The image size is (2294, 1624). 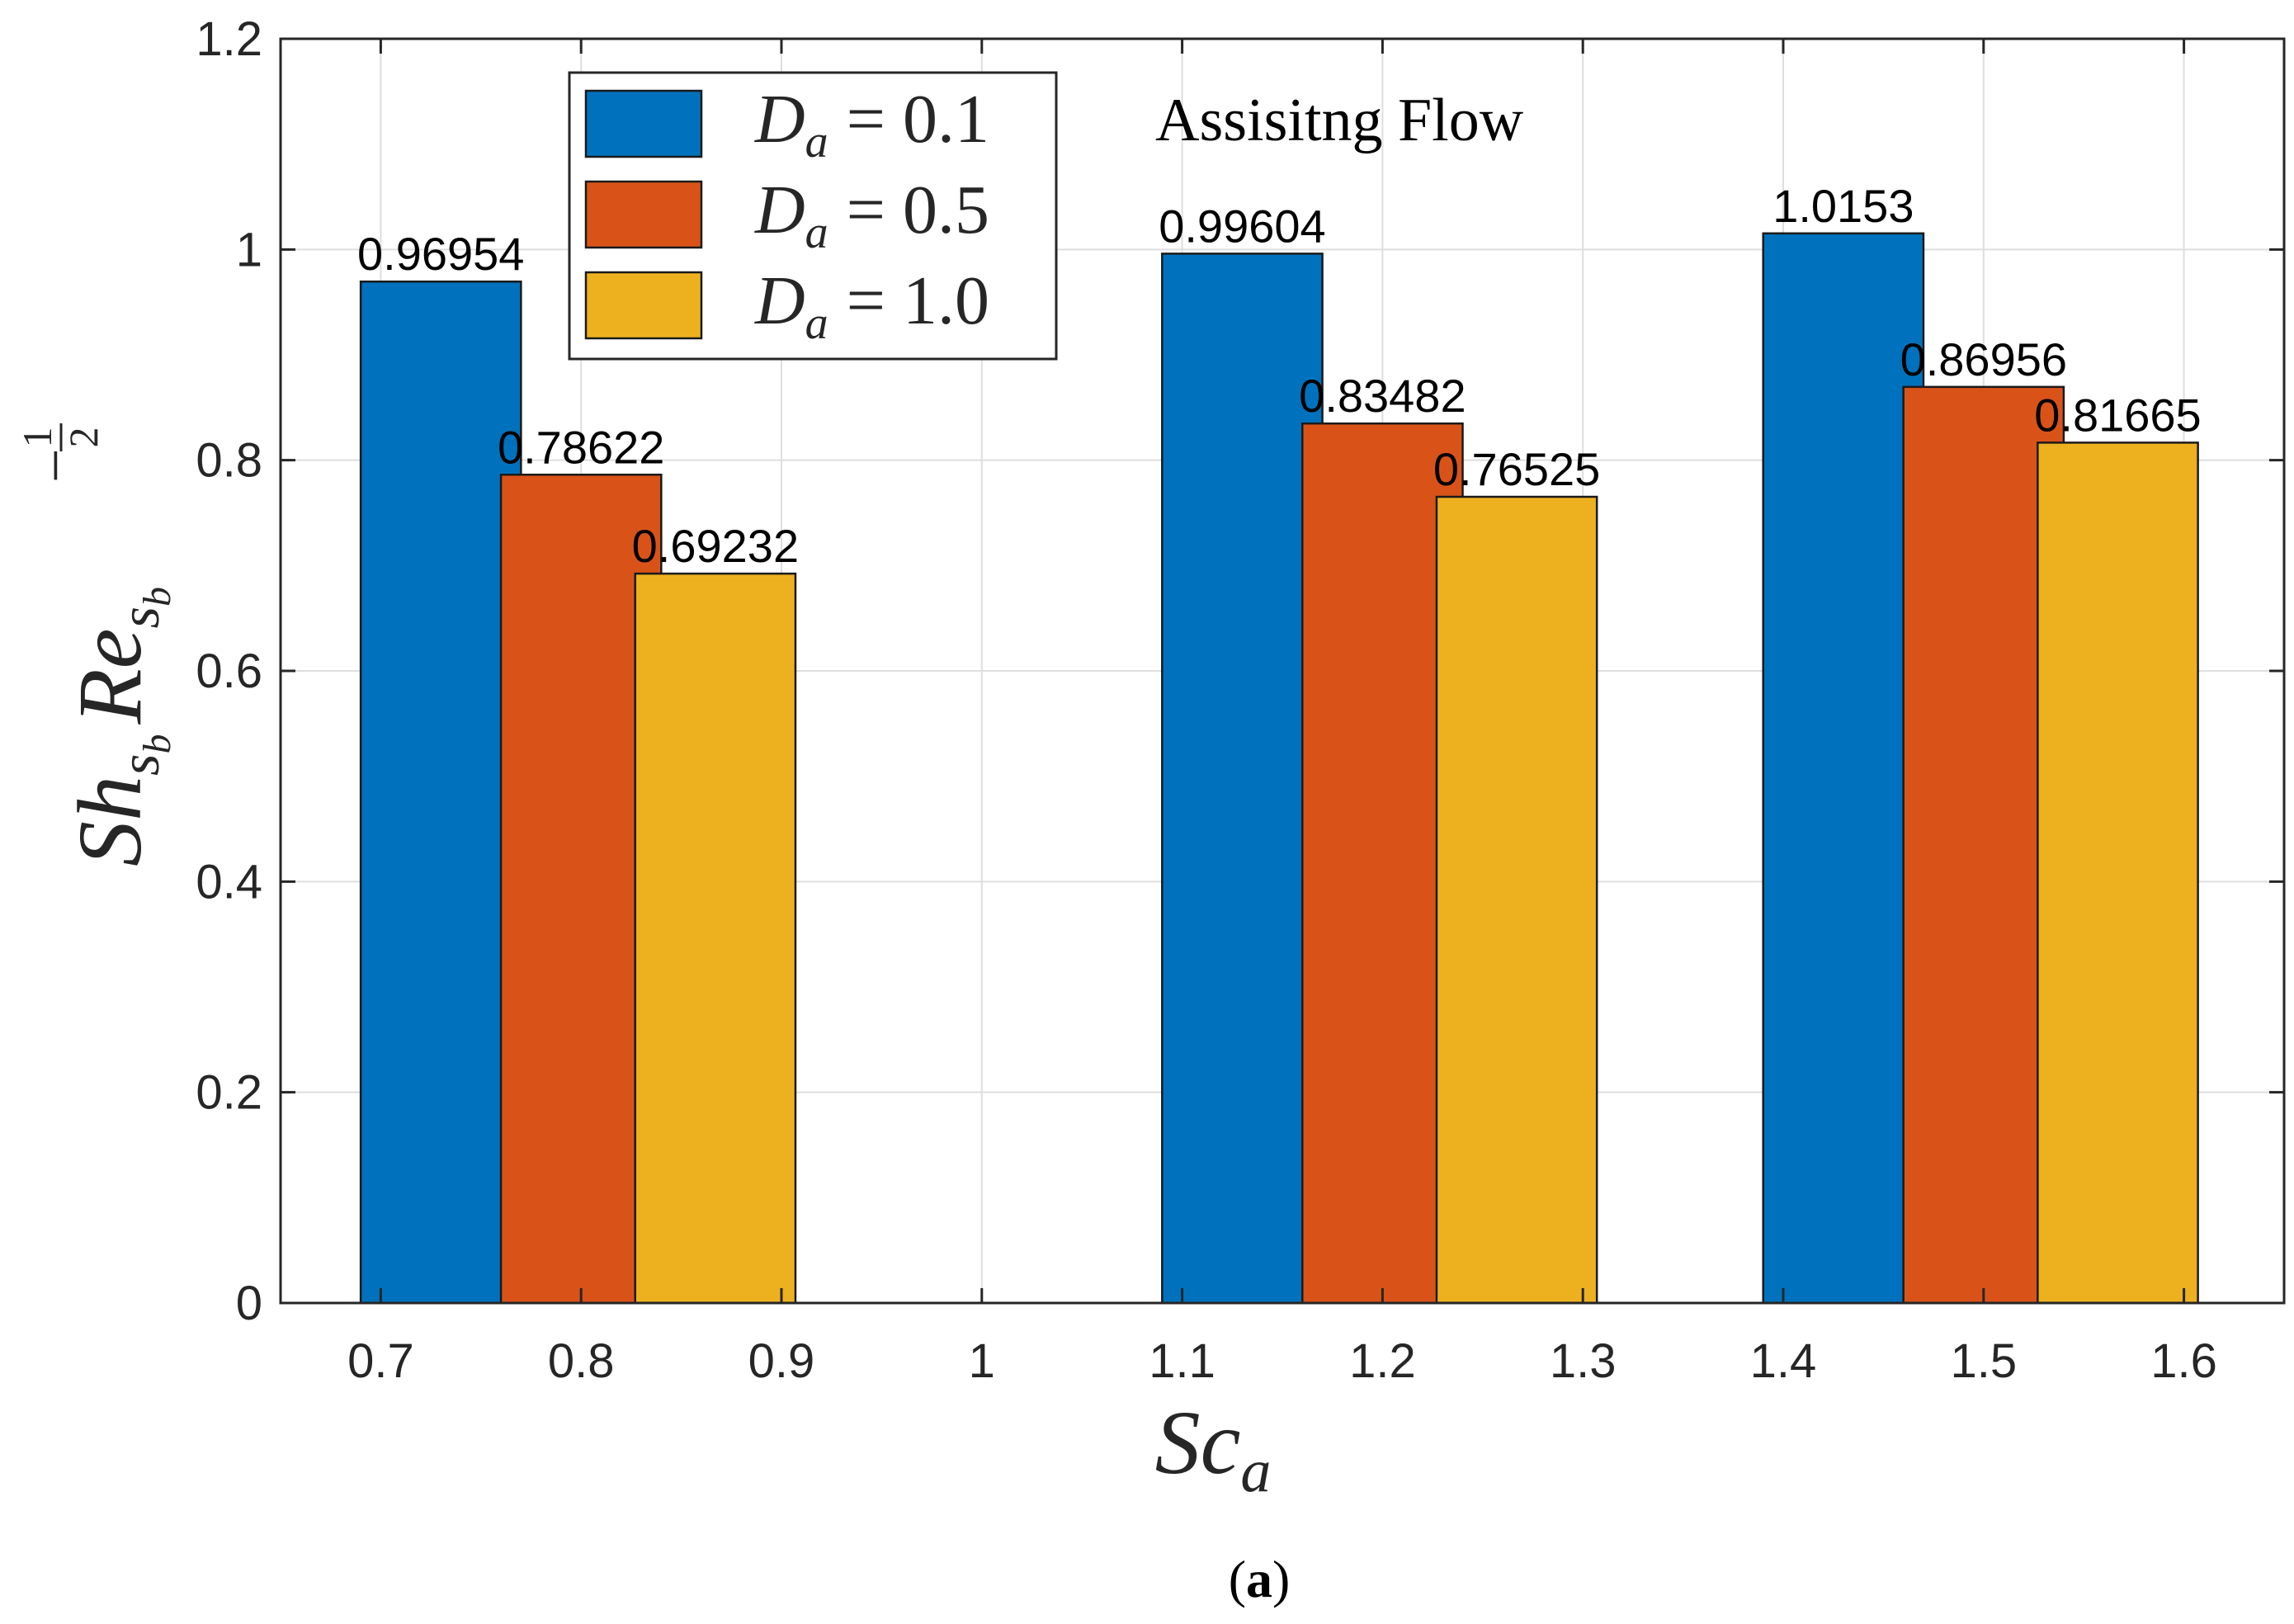 What do you see at coordinates (781, 1361) in the screenshot?
I see `x-tick-label: 0.9` at bounding box center [781, 1361].